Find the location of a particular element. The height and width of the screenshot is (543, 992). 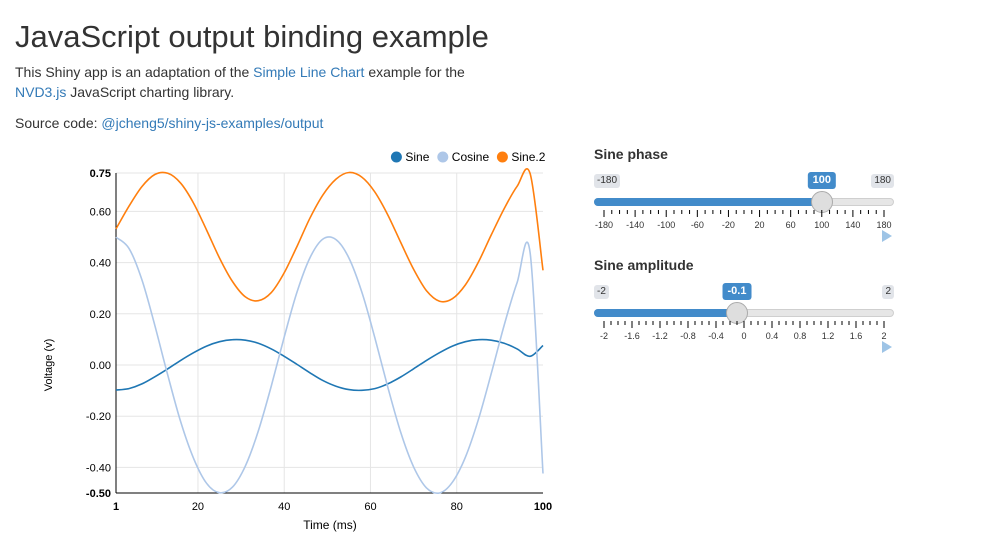

source-prefix: Source code: is located at coordinates (58, 123).